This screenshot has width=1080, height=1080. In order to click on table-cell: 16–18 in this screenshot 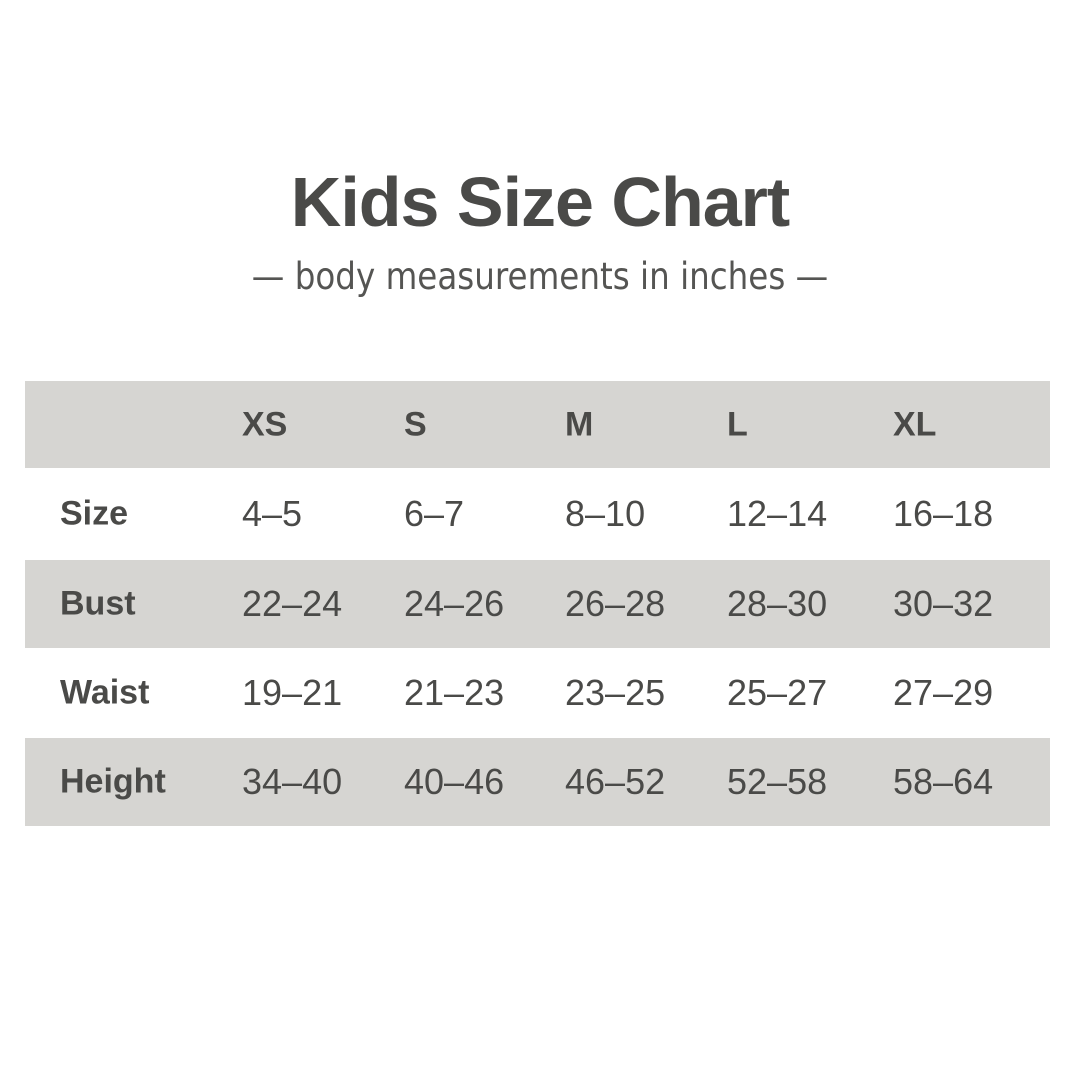, I will do `click(943, 513)`.